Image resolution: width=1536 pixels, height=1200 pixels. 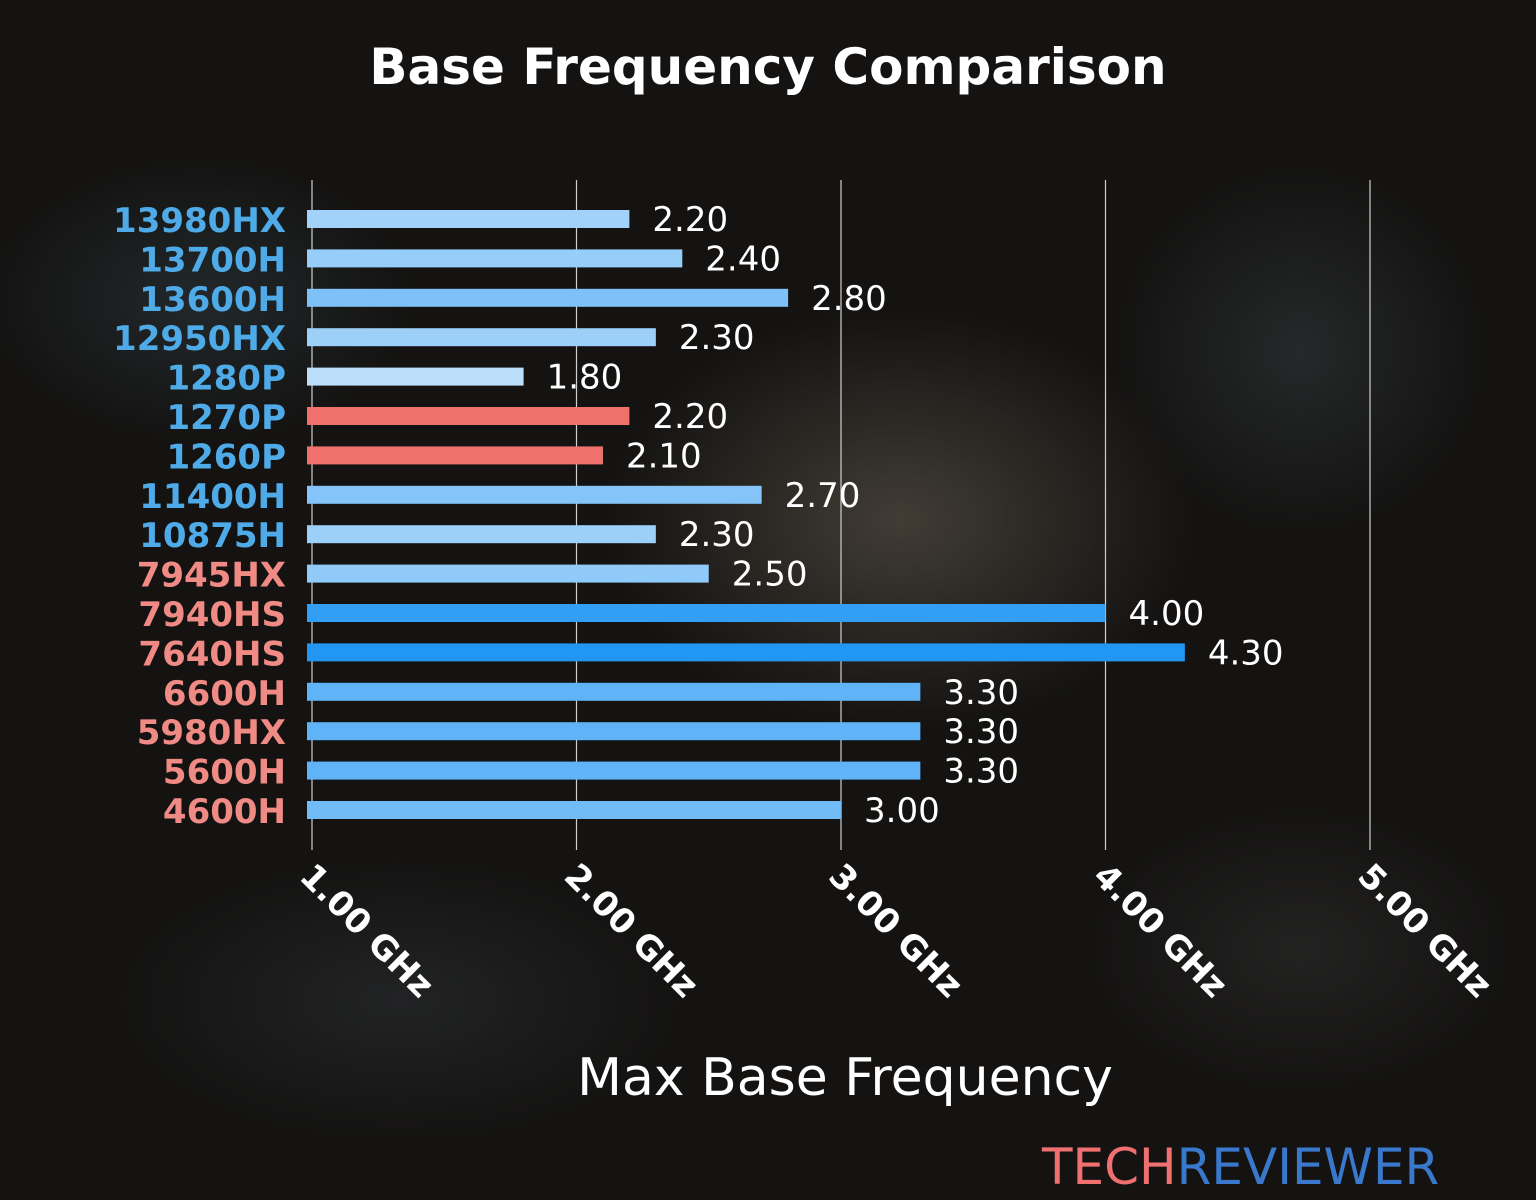 I want to click on y-tick-label: 10875H, so click(x=212, y=536).